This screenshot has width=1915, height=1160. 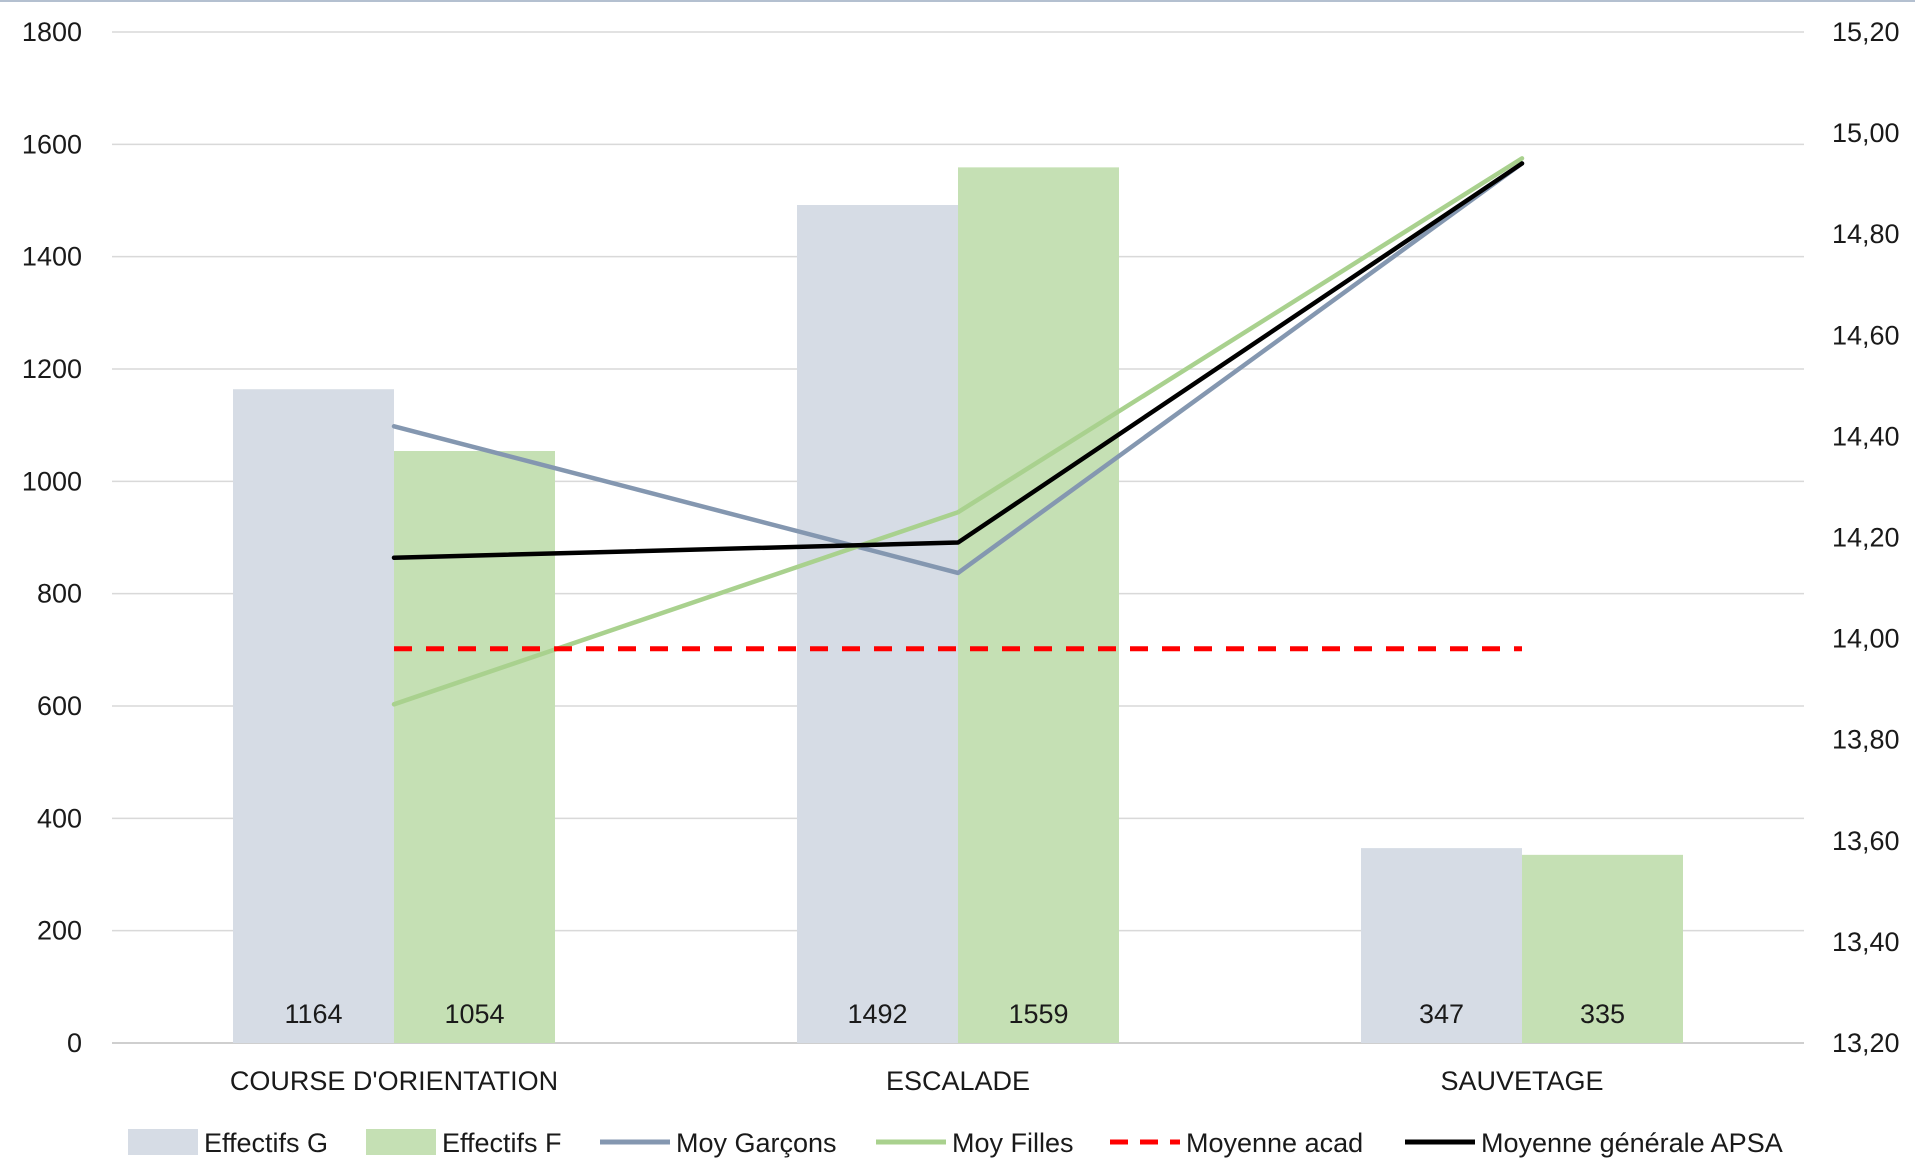 What do you see at coordinates (1632, 1143) in the screenshot?
I see `legend-label: Moyenne générale APSA` at bounding box center [1632, 1143].